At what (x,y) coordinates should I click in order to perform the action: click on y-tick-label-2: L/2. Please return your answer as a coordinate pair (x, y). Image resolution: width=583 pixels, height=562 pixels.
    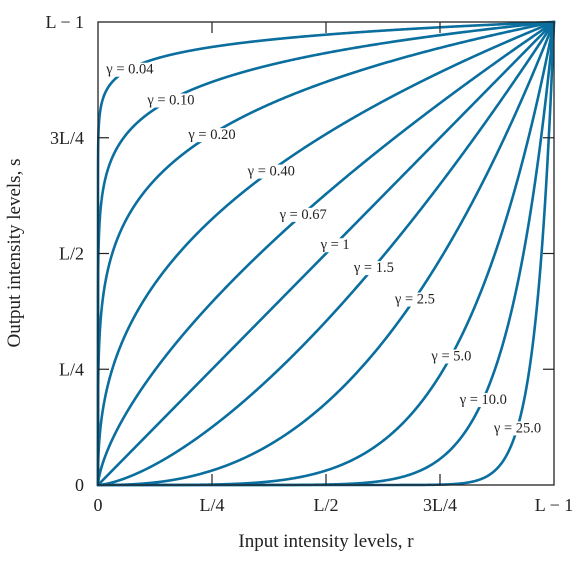
    Looking at the image, I should click on (71, 254).